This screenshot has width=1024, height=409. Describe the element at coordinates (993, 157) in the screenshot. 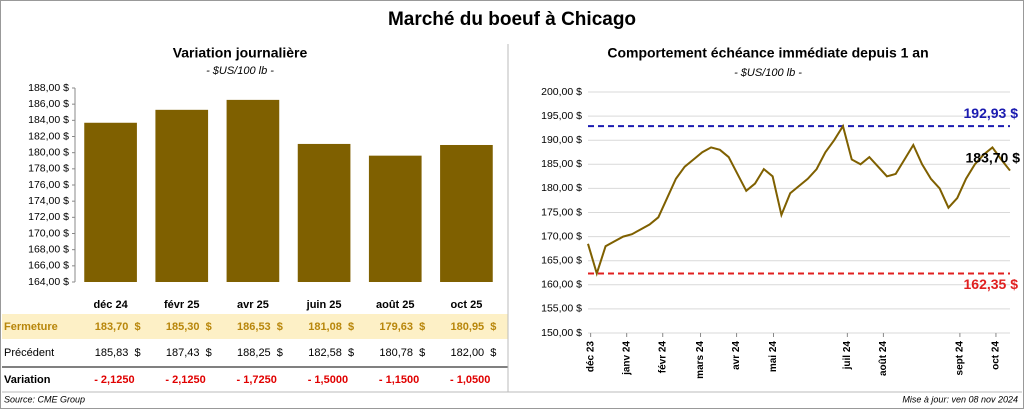

I see `last-value-label: 183,70 $` at that location.